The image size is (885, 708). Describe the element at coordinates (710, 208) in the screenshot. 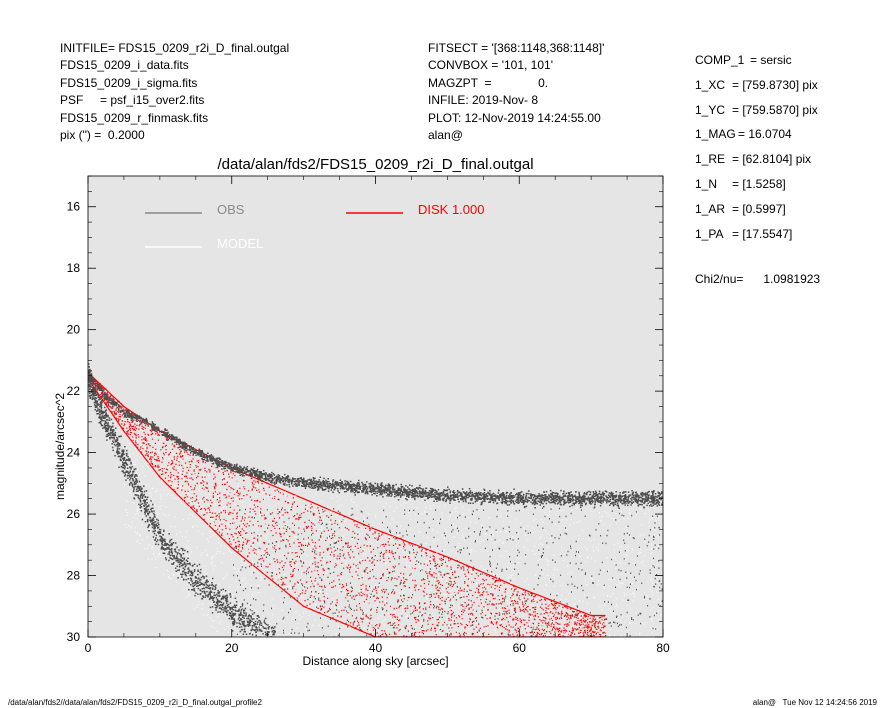

I see `parameter-key: 1_AR` at that location.